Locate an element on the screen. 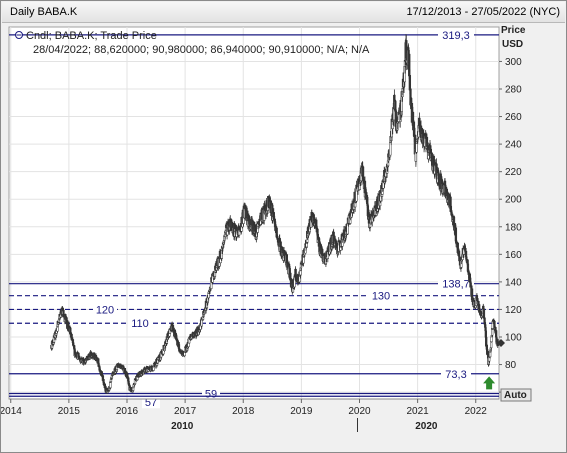 This screenshot has height=453, width=567. level-label: 120 is located at coordinates (105, 310).